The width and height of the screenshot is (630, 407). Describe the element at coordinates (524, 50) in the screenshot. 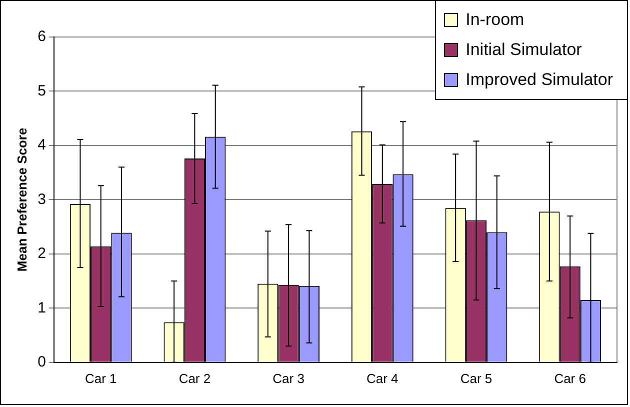

I see `legend-label: Initial Simulator` at that location.